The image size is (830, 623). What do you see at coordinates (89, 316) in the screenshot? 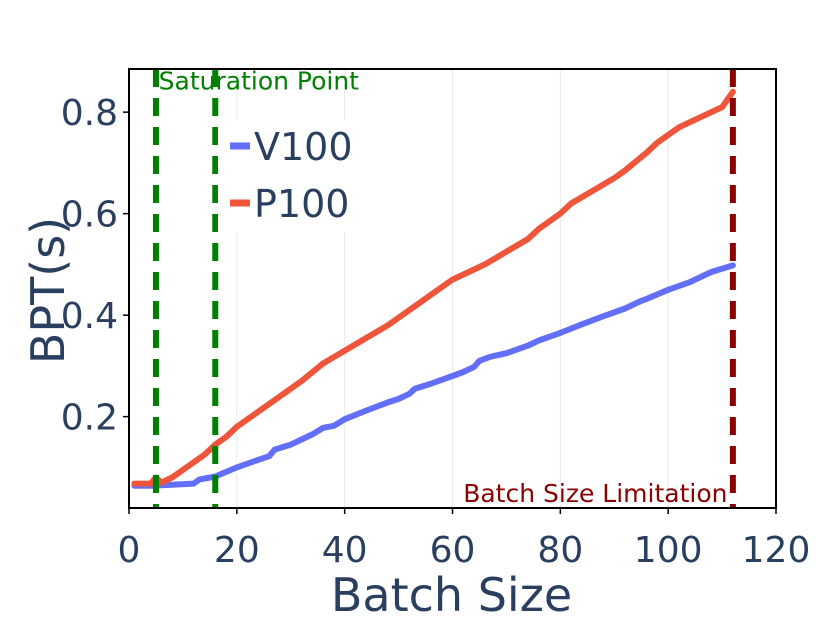
I see `y-tick-label: 0.4` at bounding box center [89, 316].